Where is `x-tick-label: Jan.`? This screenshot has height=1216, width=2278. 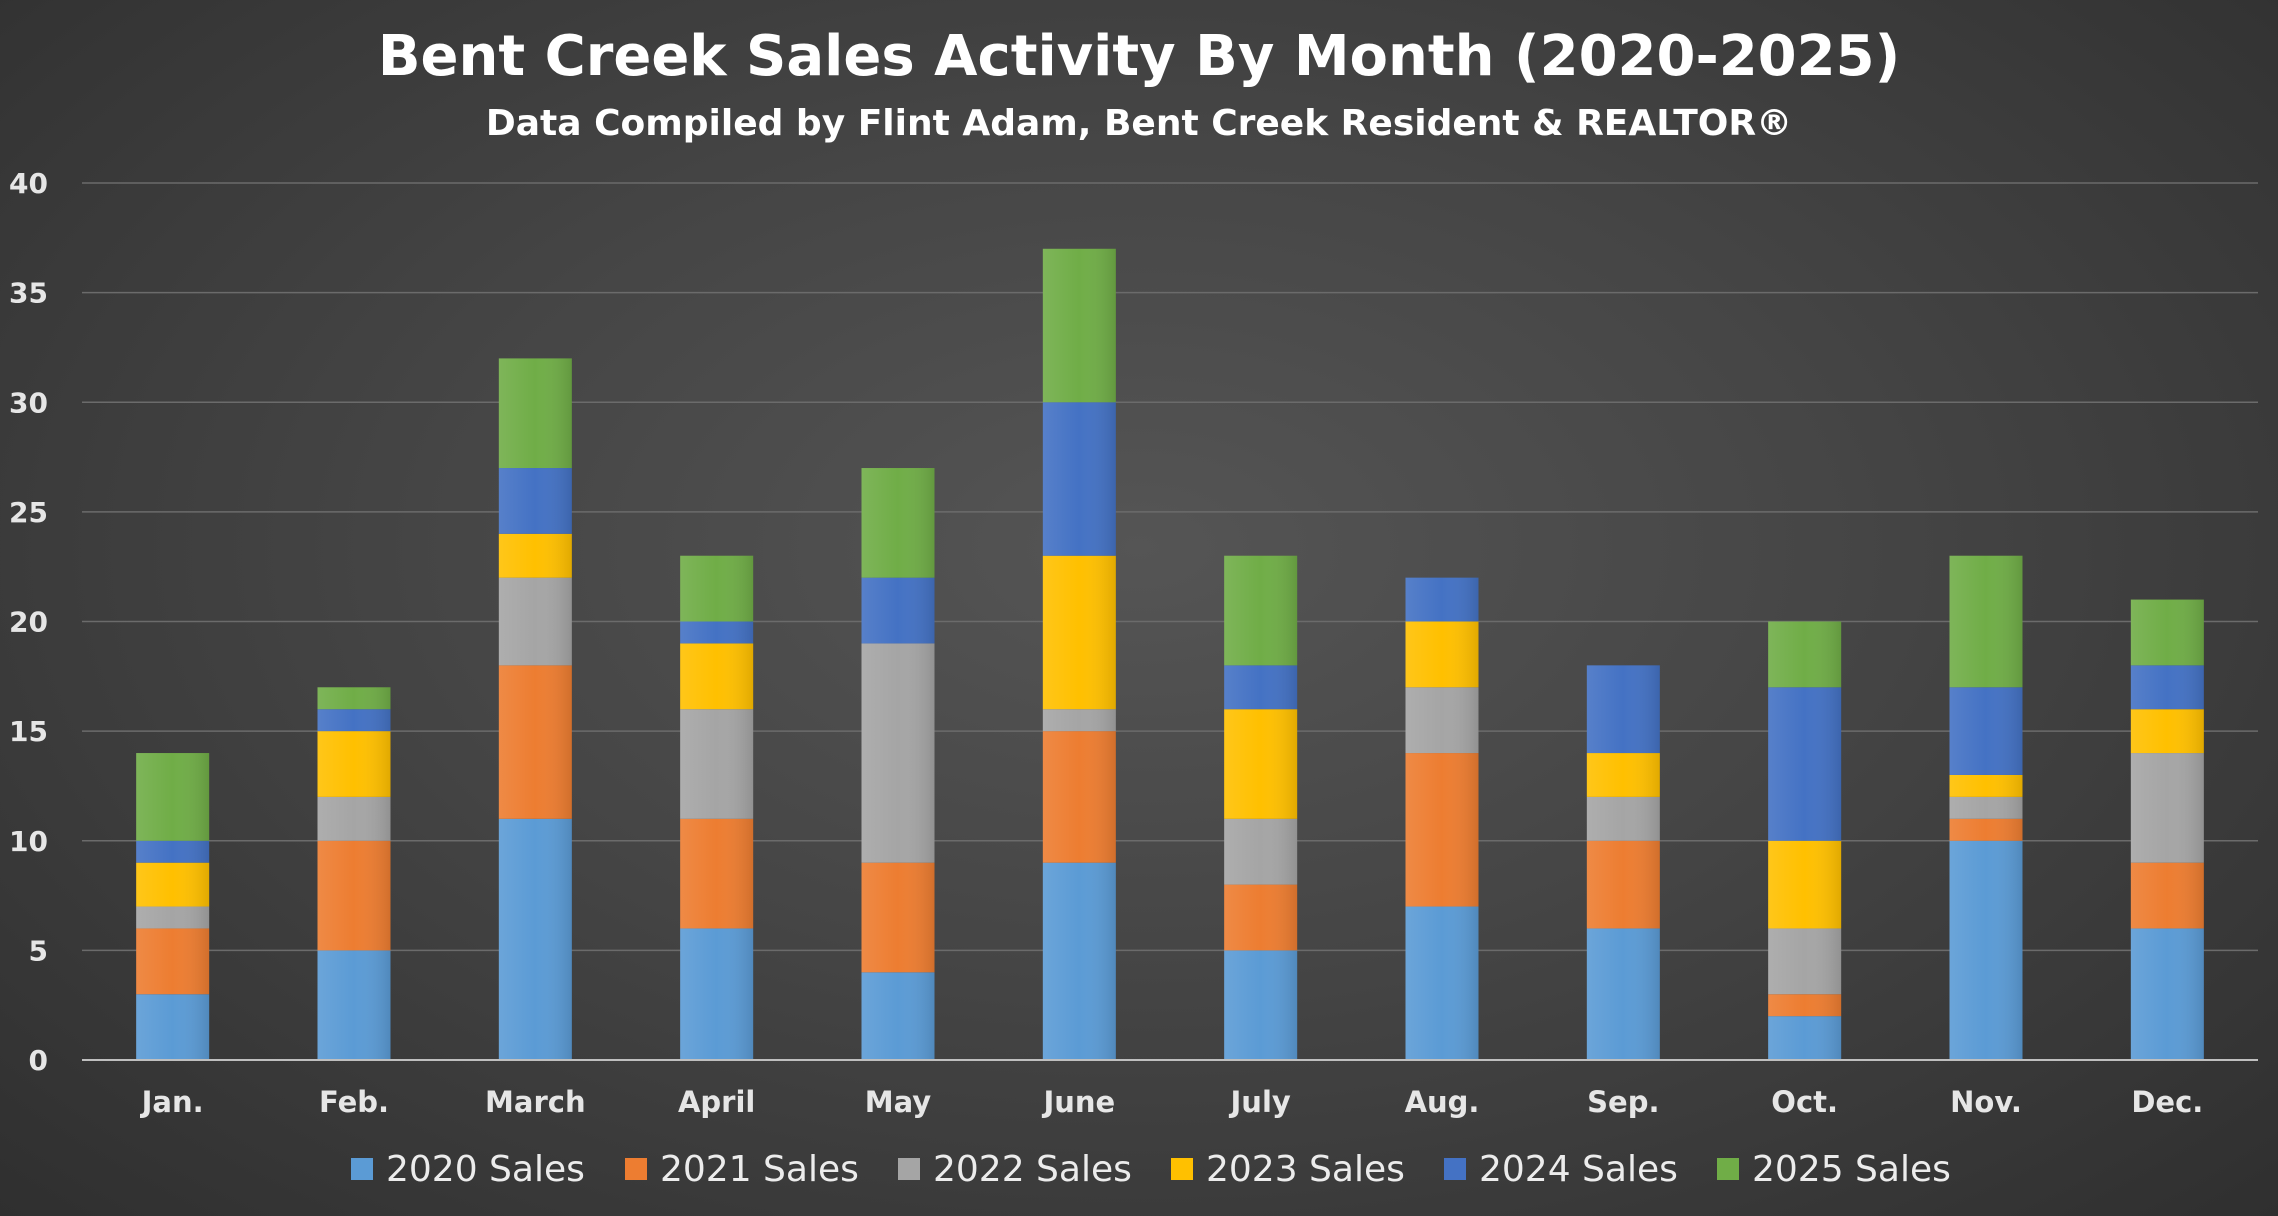 x-tick-label: Jan. is located at coordinates (172, 1102).